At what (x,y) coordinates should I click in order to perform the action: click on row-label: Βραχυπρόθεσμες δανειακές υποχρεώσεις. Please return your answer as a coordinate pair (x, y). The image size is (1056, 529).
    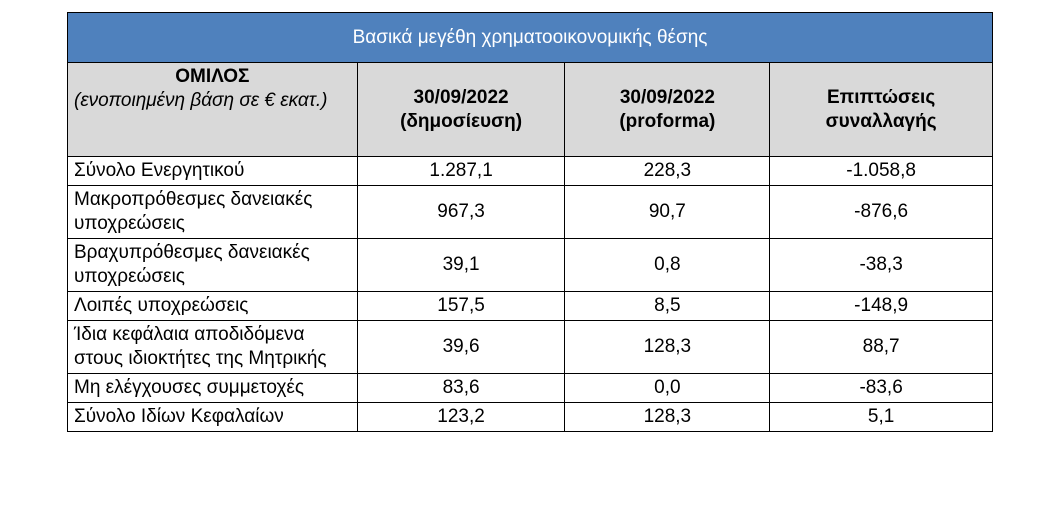
    Looking at the image, I should click on (212, 265).